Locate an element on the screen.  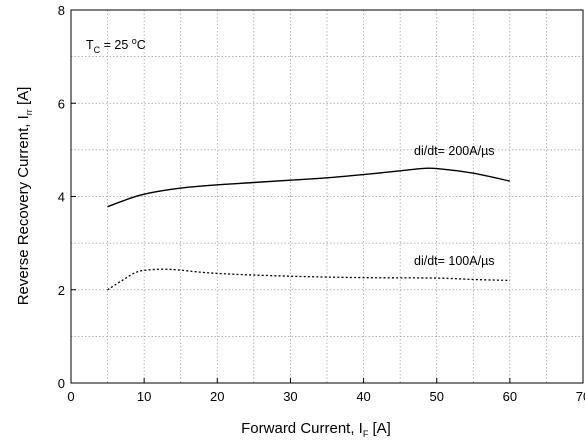
y-axis-label: Reverse Recovery Current, Irr [A] is located at coordinates (24, 196).